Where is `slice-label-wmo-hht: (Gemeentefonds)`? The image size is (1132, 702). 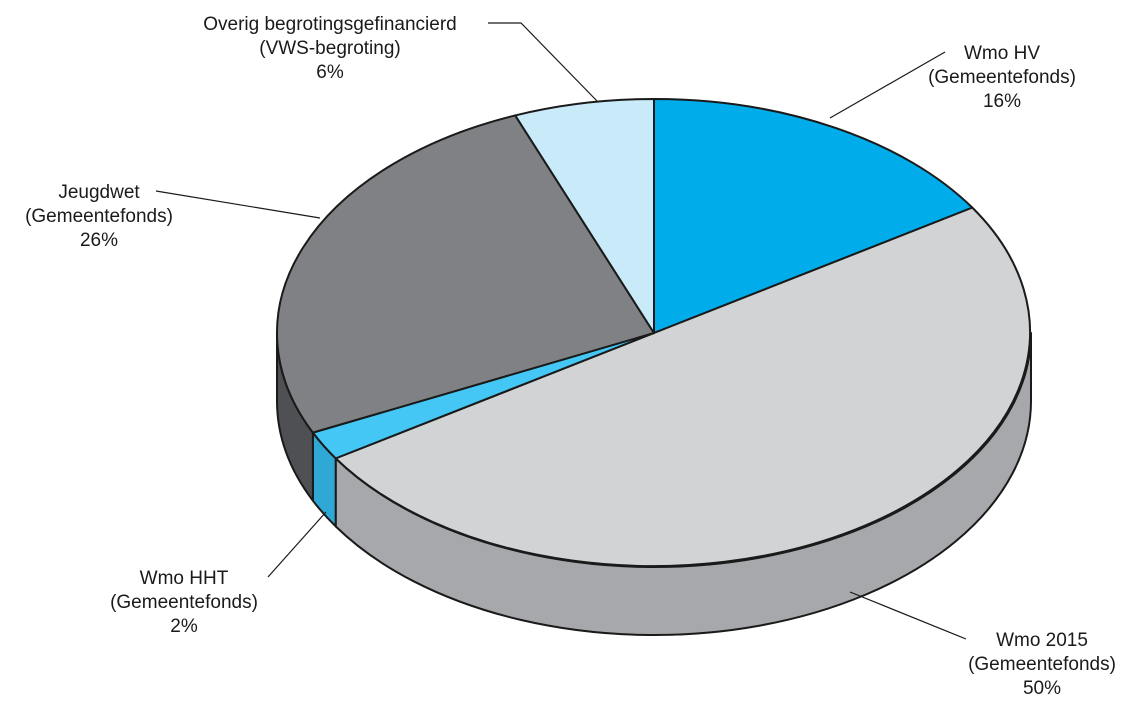
slice-label-wmo-hht: (Gemeentefonds) is located at coordinates (184, 602).